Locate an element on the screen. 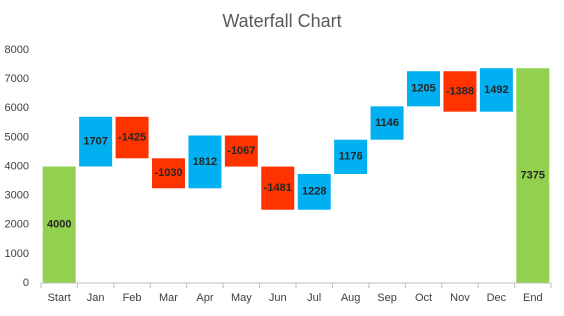 The height and width of the screenshot is (316, 564). value-label: 1176 is located at coordinates (351, 157).